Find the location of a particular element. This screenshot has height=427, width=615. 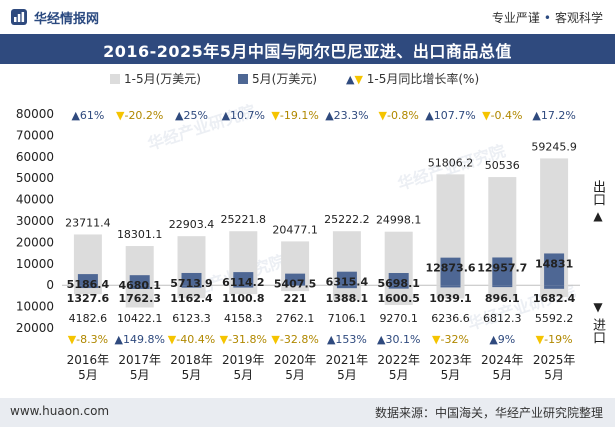

export-growth-label: ▼-20.2% is located at coordinates (139, 115).